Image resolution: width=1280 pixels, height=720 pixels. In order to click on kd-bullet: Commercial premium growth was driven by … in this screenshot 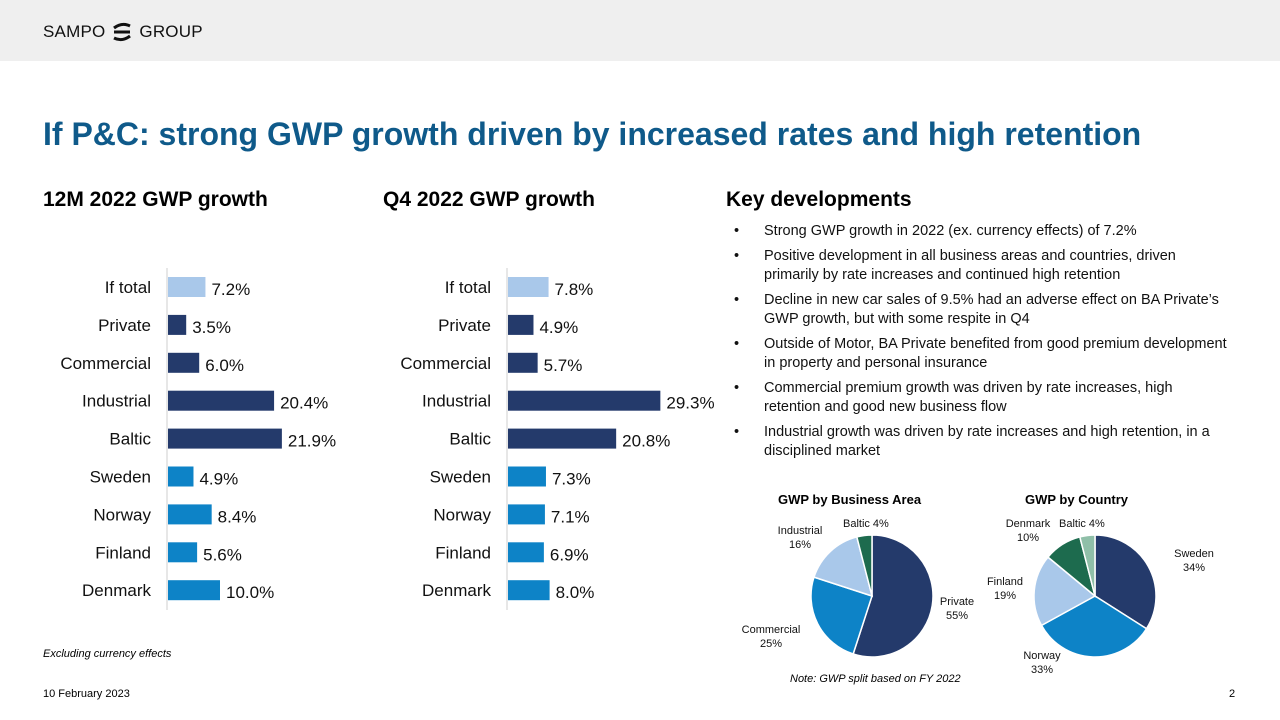, I will do `click(980, 398)`.